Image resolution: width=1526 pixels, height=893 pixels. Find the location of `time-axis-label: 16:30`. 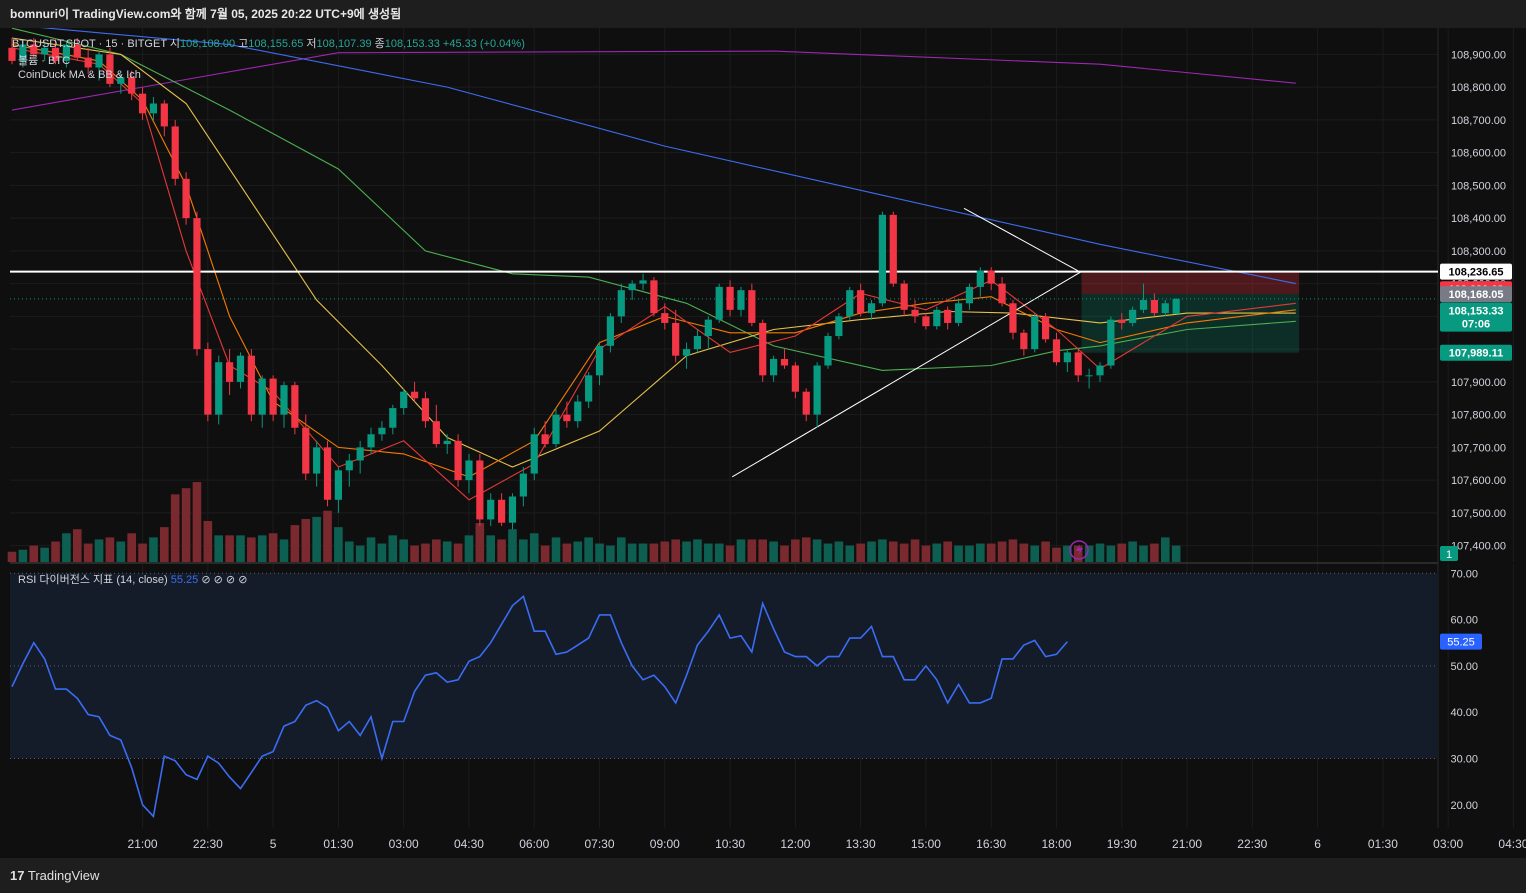

time-axis-label: 16:30 is located at coordinates (991, 844).